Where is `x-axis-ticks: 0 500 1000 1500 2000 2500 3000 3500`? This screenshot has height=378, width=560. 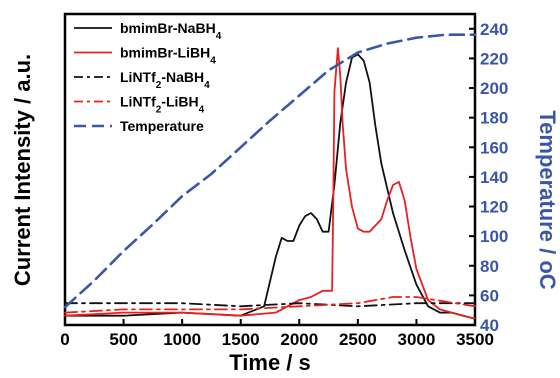
x-axis-ticks: 0 500 1000 1500 2000 2500 3000 3500 is located at coordinates (277, 334).